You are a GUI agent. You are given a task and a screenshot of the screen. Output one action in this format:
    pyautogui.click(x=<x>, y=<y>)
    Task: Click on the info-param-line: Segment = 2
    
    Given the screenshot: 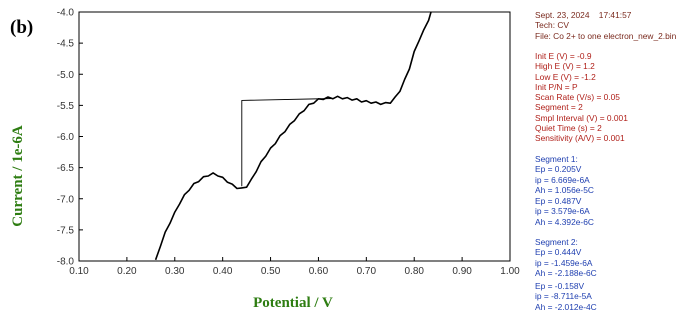 What is the action you would take?
    pyautogui.click(x=559, y=107)
    